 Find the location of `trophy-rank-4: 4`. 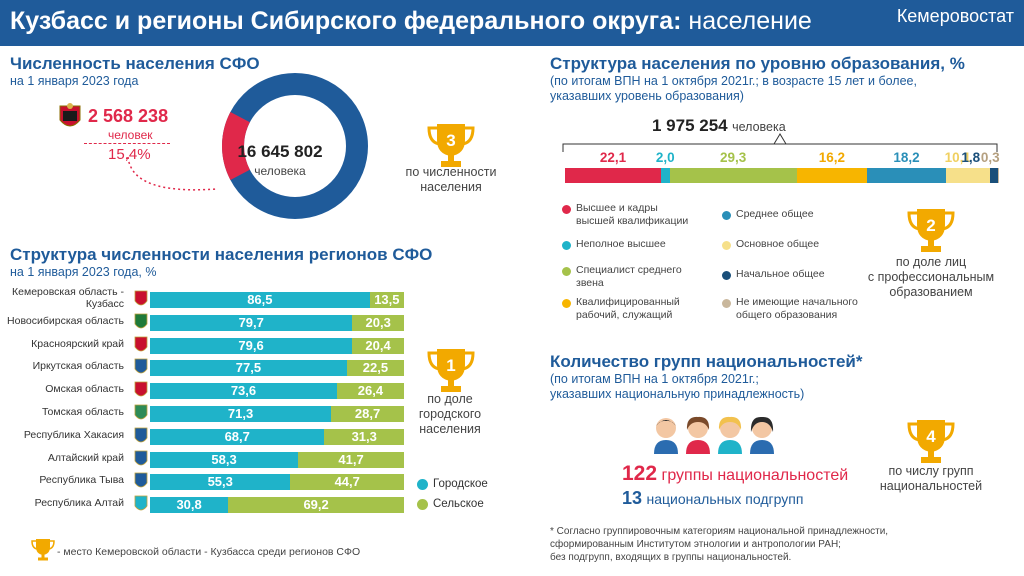

trophy-rank-4: 4 is located at coordinates (931, 444).